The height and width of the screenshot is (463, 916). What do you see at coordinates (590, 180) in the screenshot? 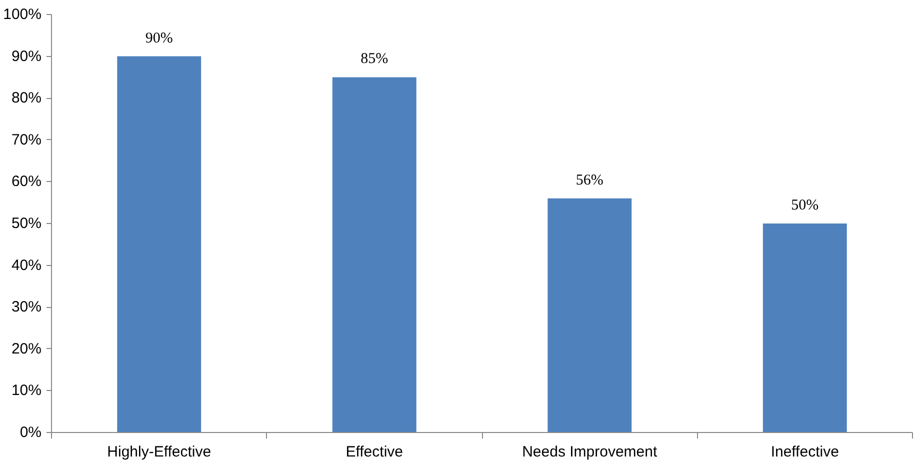
I see `data-label: 56%` at bounding box center [590, 180].